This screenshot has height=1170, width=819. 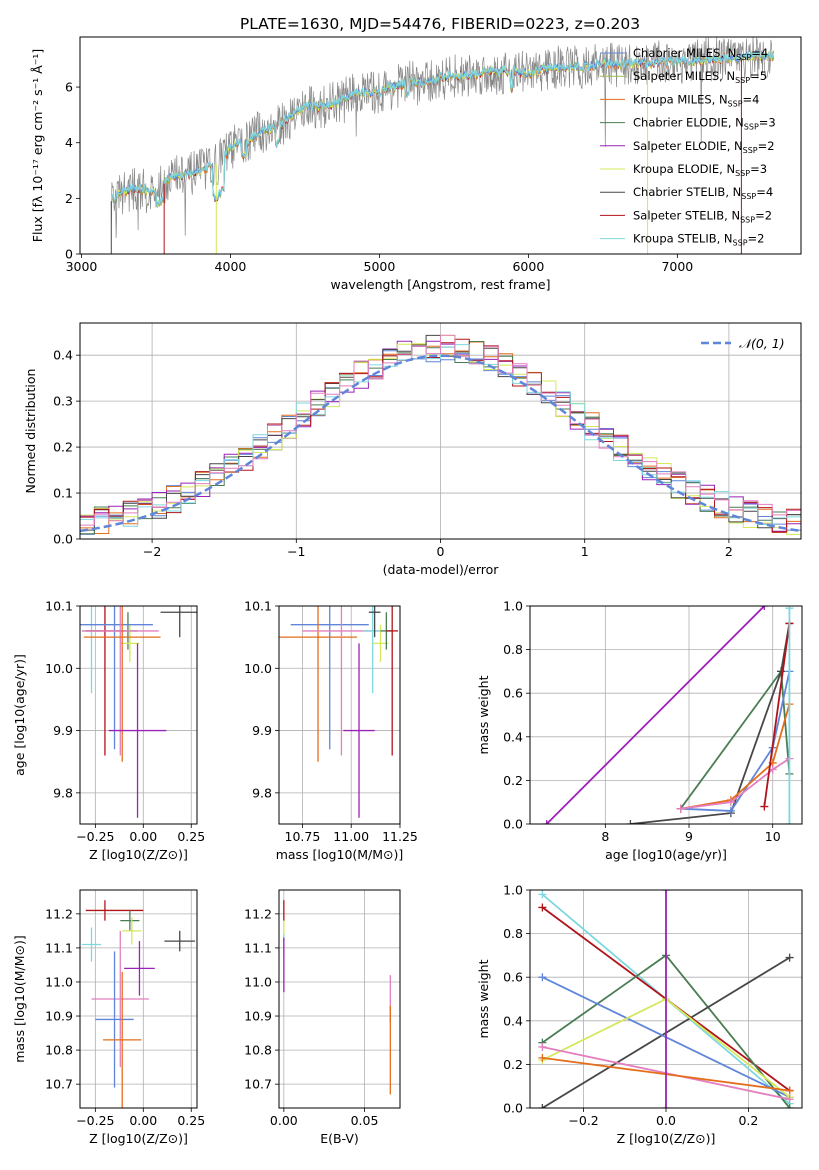 I want to click on x-axis-label: wavelength [Angstrom, rest frame], so click(x=440, y=284).